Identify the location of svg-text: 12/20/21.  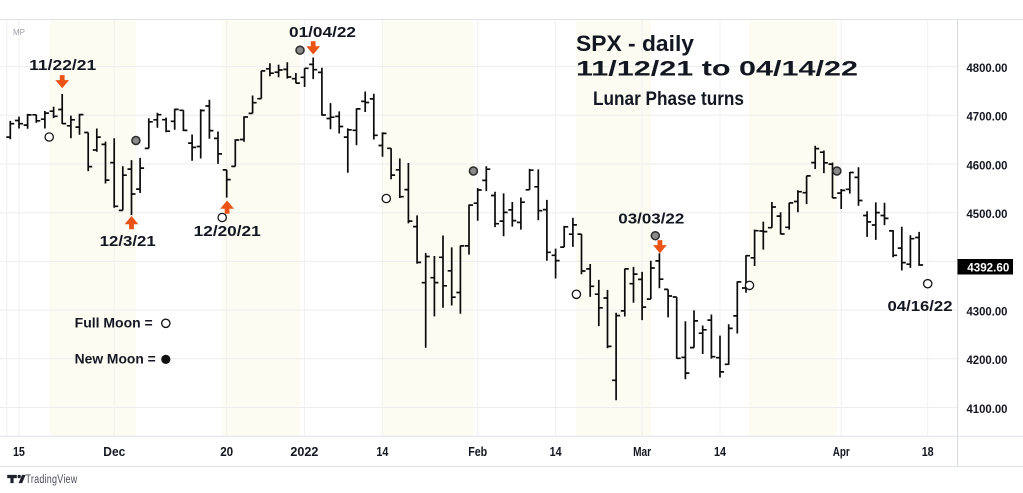
(227, 232).